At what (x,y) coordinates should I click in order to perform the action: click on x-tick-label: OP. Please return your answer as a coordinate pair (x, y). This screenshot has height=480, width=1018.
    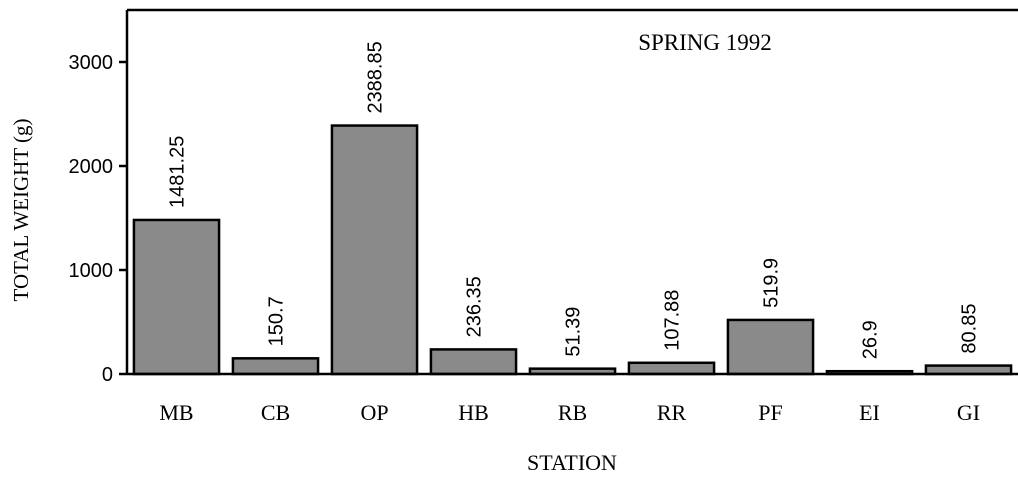
    Looking at the image, I should click on (374, 412).